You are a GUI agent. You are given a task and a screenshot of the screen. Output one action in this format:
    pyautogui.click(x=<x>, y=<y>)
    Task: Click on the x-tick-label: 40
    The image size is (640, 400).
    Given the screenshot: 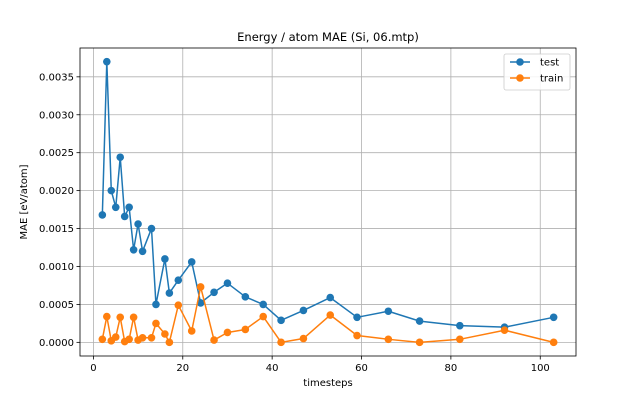 What is the action you would take?
    pyautogui.click(x=272, y=368)
    